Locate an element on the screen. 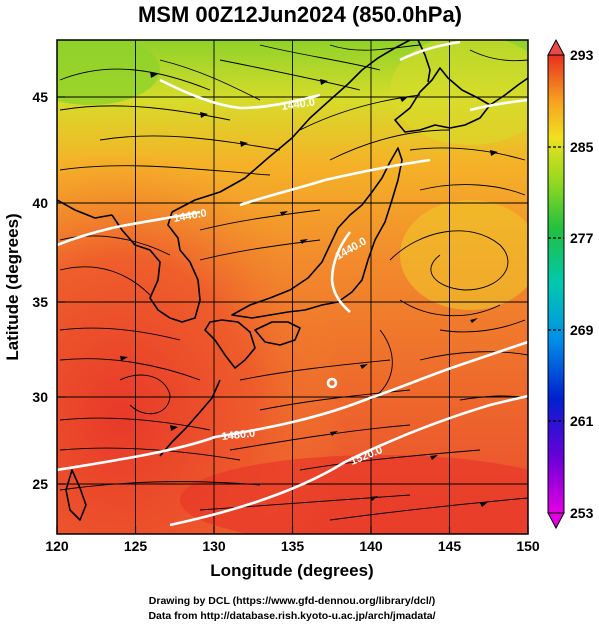  coast-honshu is located at coordinates (317, 233).